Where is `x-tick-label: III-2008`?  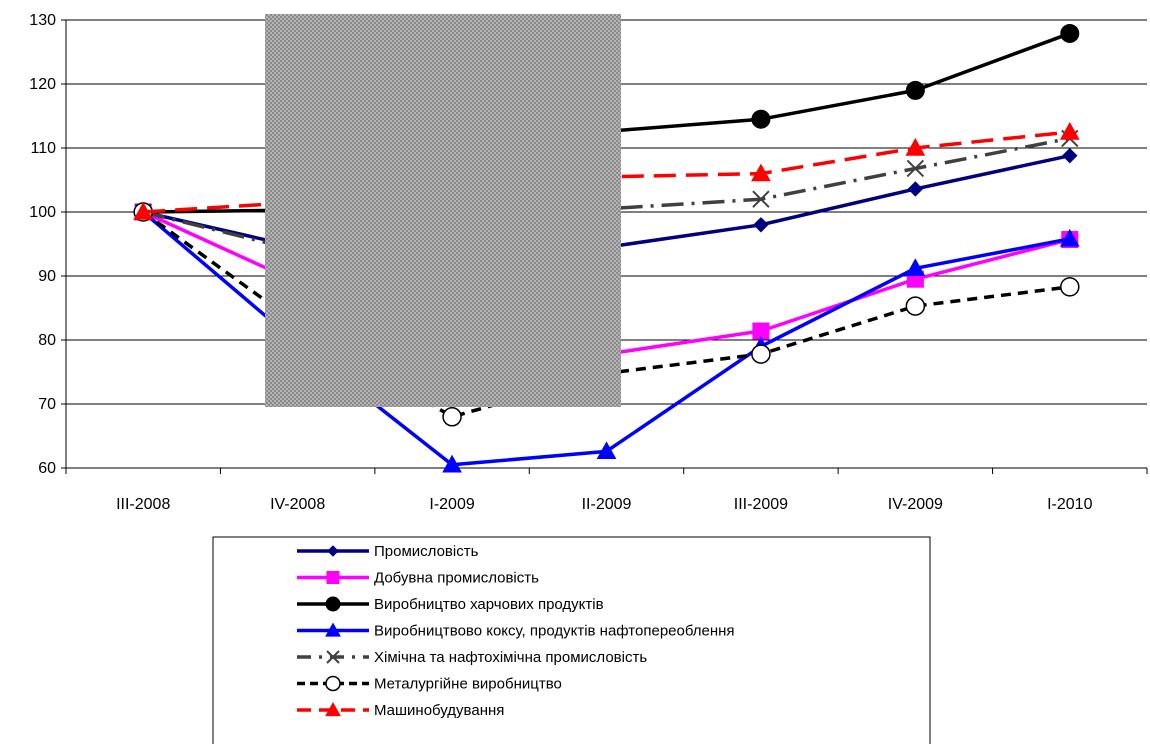 x-tick-label: III-2008 is located at coordinates (143, 504).